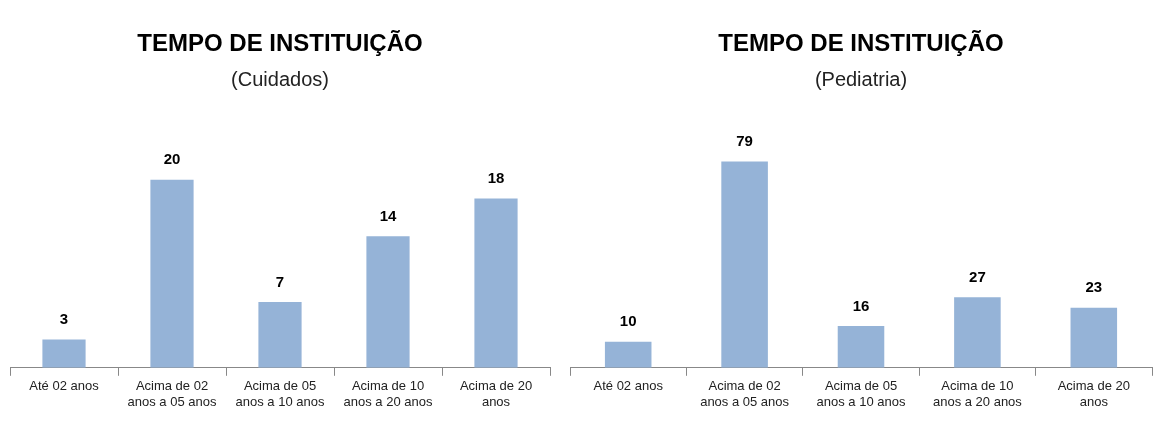 This screenshot has height=423, width=1162. I want to click on data-label: 7, so click(280, 281).